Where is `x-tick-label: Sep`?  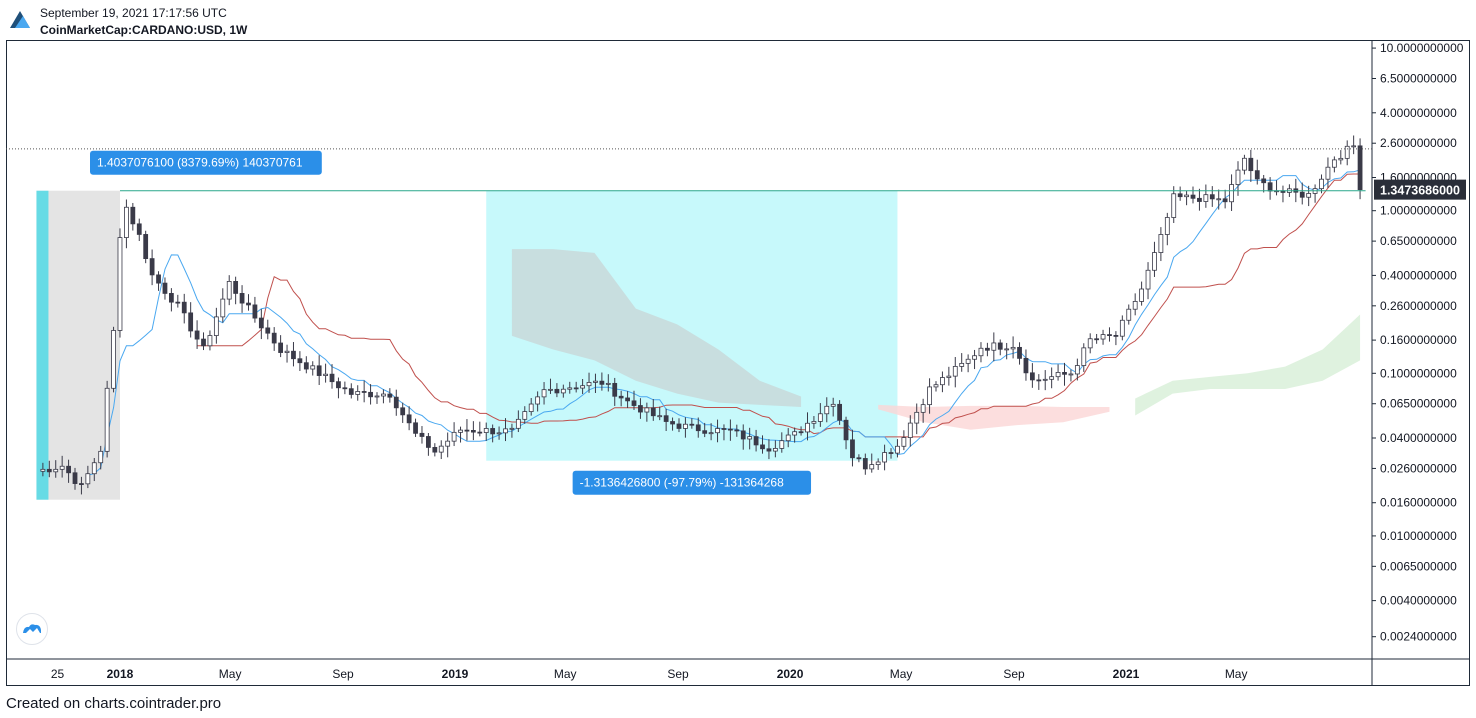
x-tick-label: Sep is located at coordinates (678, 674).